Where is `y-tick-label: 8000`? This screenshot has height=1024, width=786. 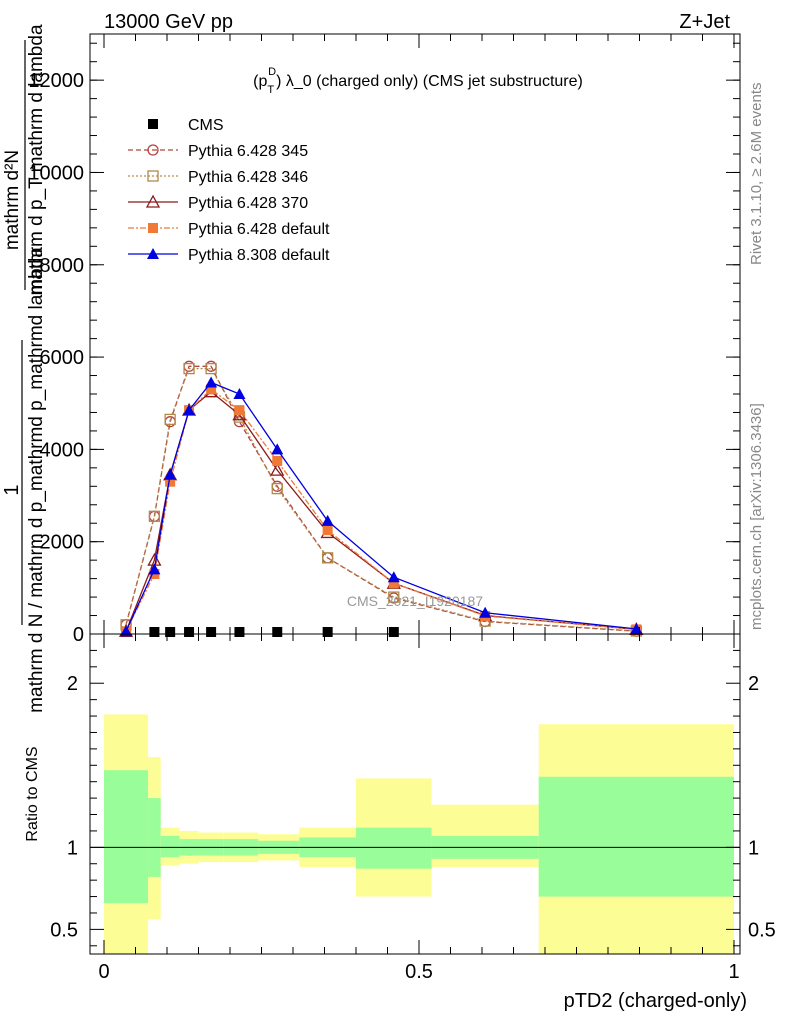 y-tick-label: 8000 is located at coordinates (62, 266).